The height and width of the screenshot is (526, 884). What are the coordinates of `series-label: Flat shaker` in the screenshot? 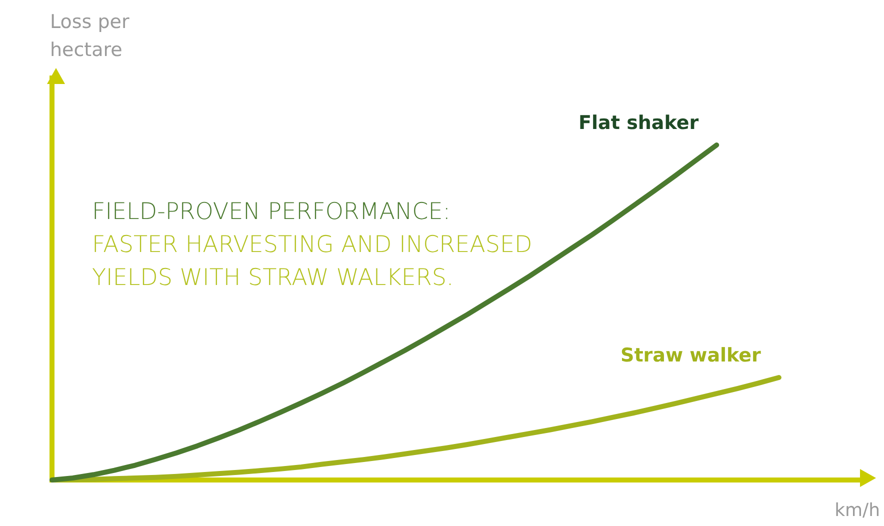 It's located at (639, 123).